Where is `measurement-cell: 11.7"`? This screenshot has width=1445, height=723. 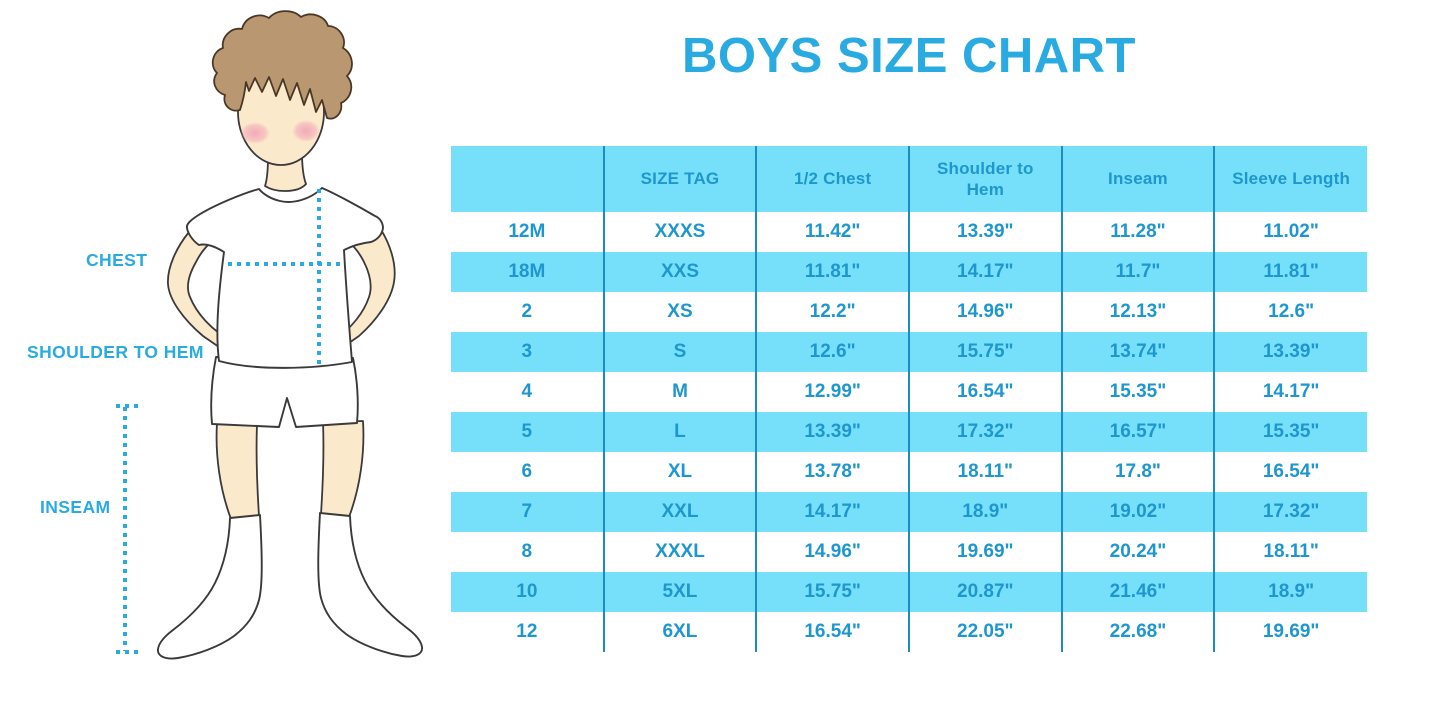
measurement-cell: 11.7" is located at coordinates (1137, 272).